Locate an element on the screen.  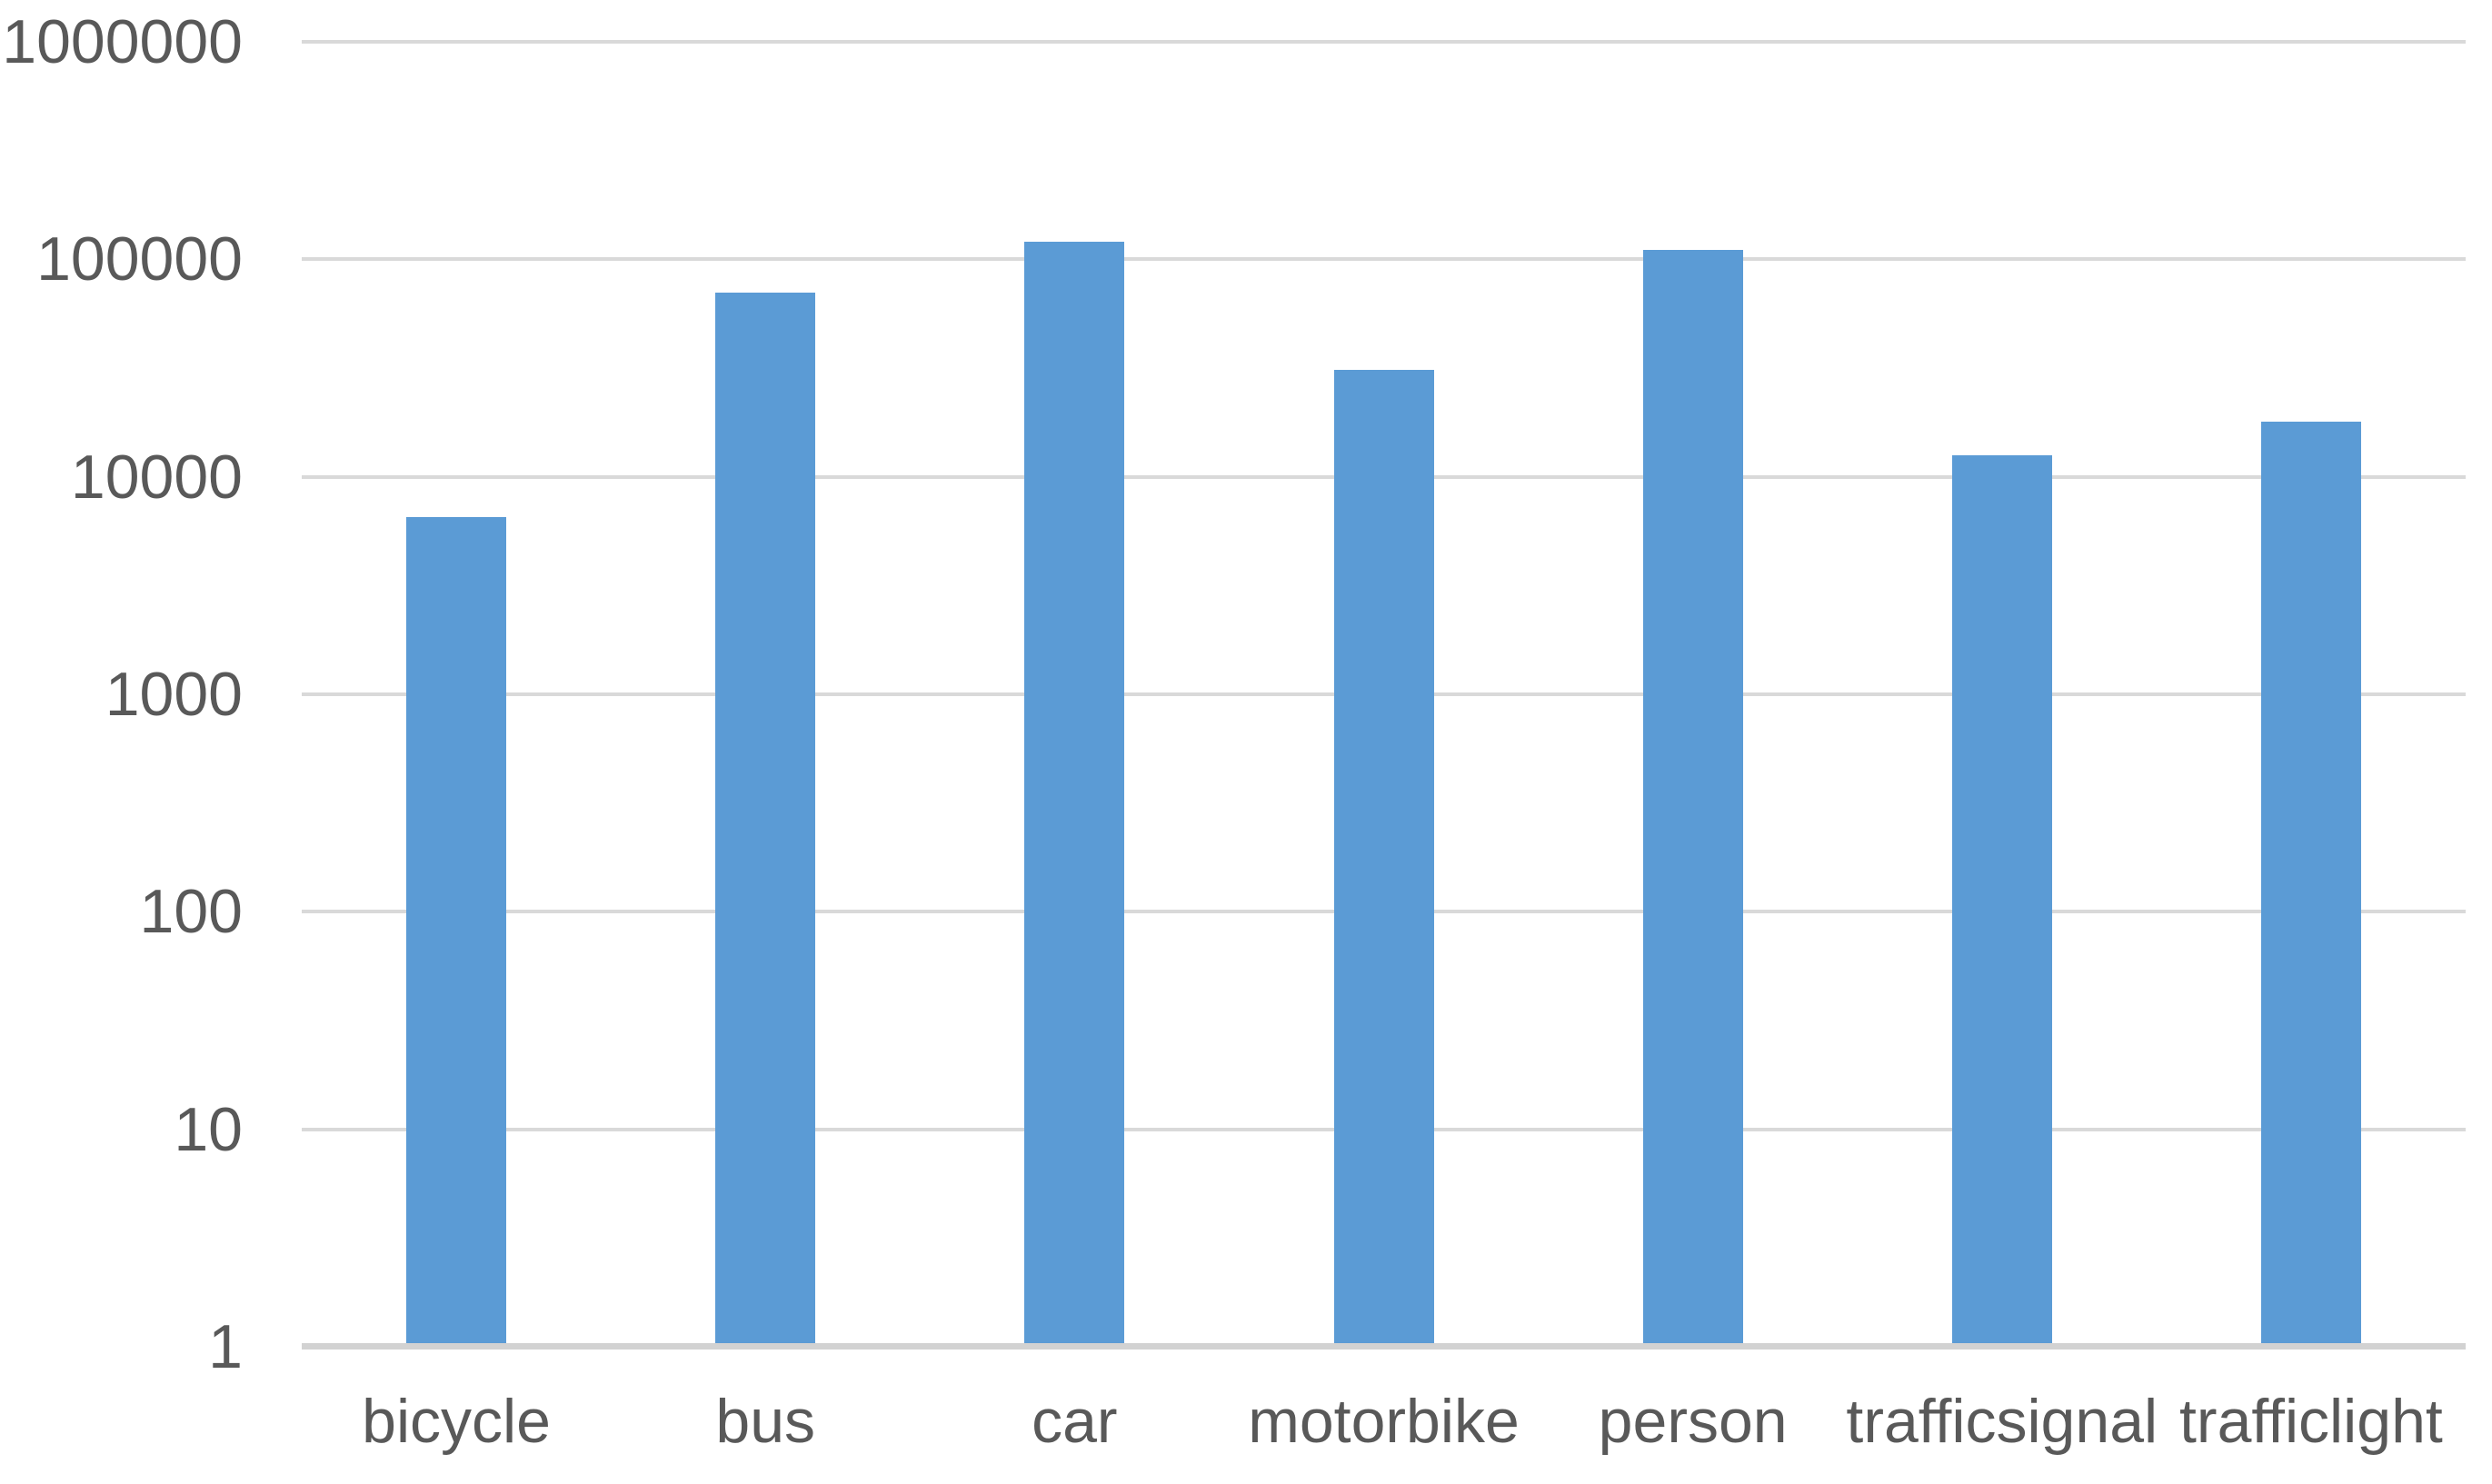
y-tick-label-1000: 1000 is located at coordinates (174, 694).